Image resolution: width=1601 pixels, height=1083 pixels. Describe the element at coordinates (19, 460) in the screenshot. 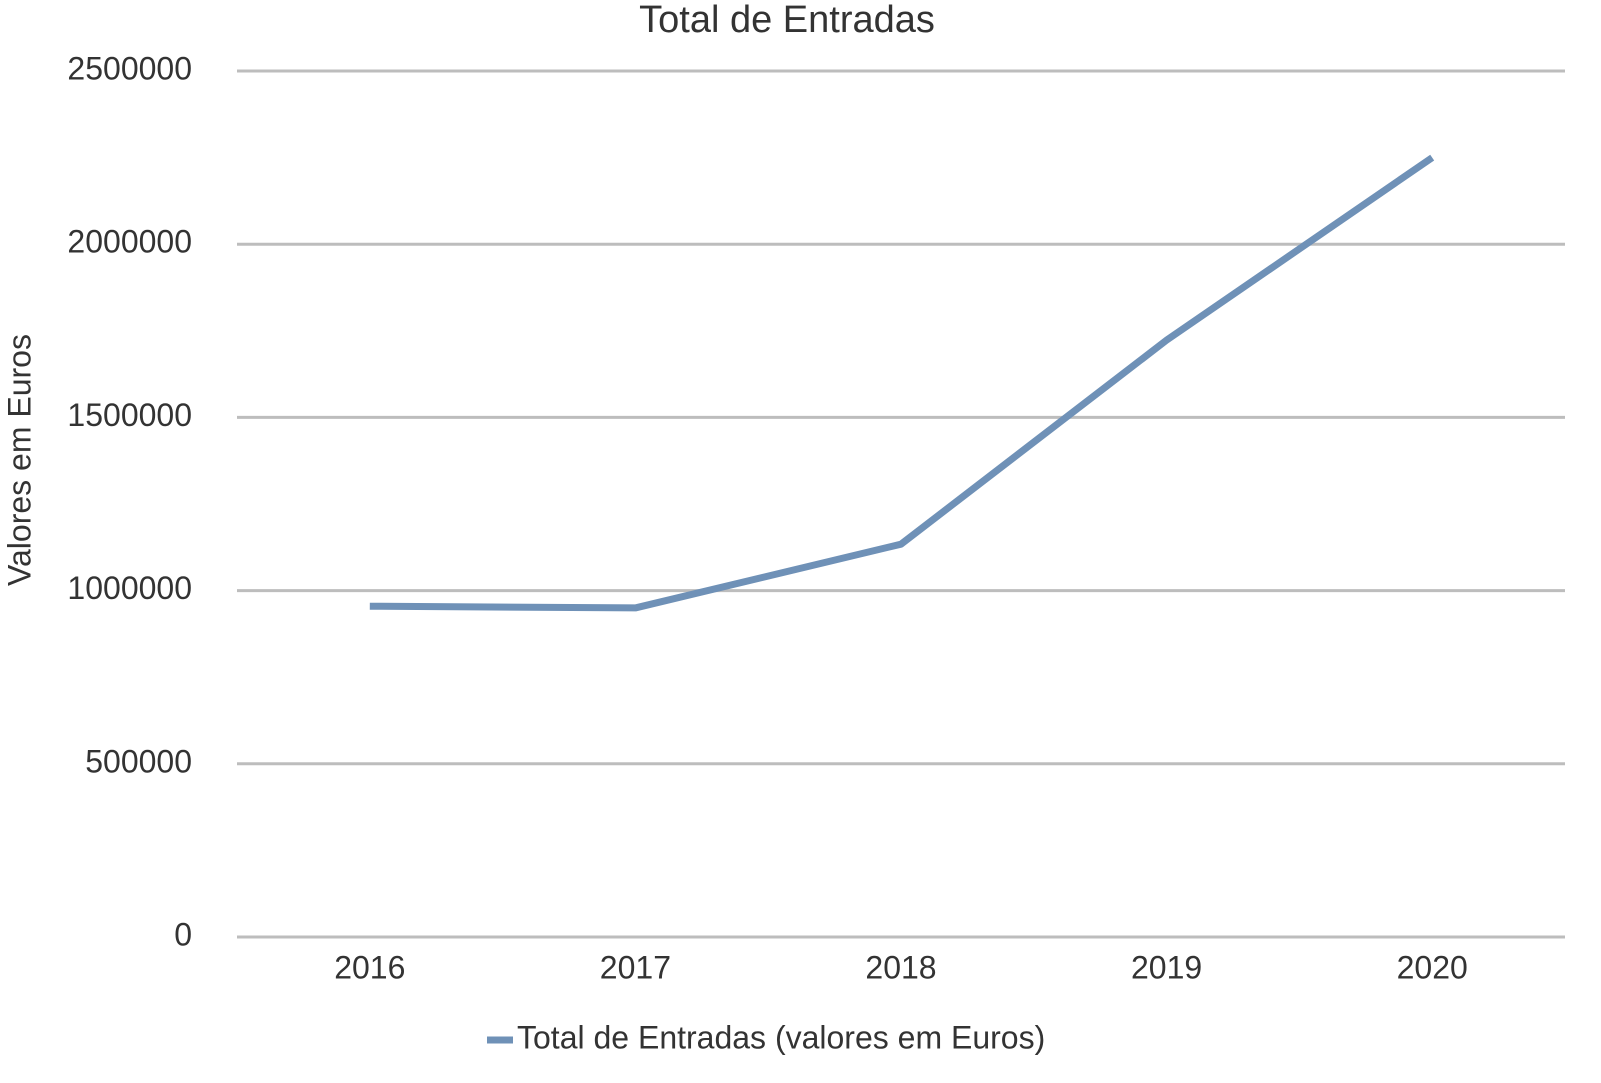

I see `y-axis-label: Valores em Euros` at that location.